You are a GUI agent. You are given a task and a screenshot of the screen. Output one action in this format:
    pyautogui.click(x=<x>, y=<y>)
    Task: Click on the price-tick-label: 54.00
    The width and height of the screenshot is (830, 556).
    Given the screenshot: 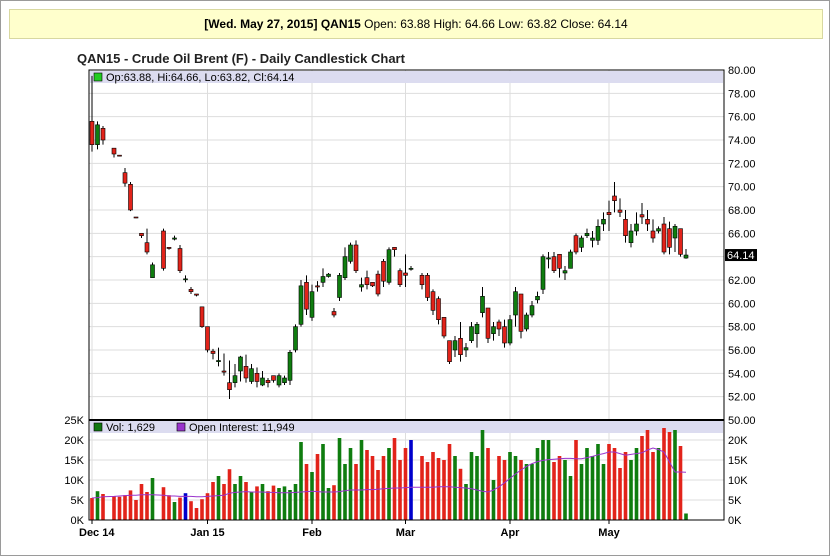 What is the action you would take?
    pyautogui.click(x=742, y=374)
    